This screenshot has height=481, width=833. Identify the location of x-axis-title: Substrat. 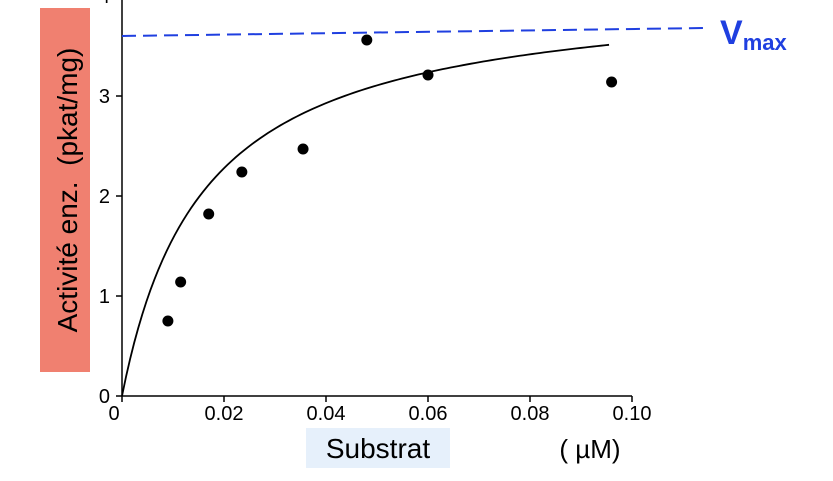
(378, 448).